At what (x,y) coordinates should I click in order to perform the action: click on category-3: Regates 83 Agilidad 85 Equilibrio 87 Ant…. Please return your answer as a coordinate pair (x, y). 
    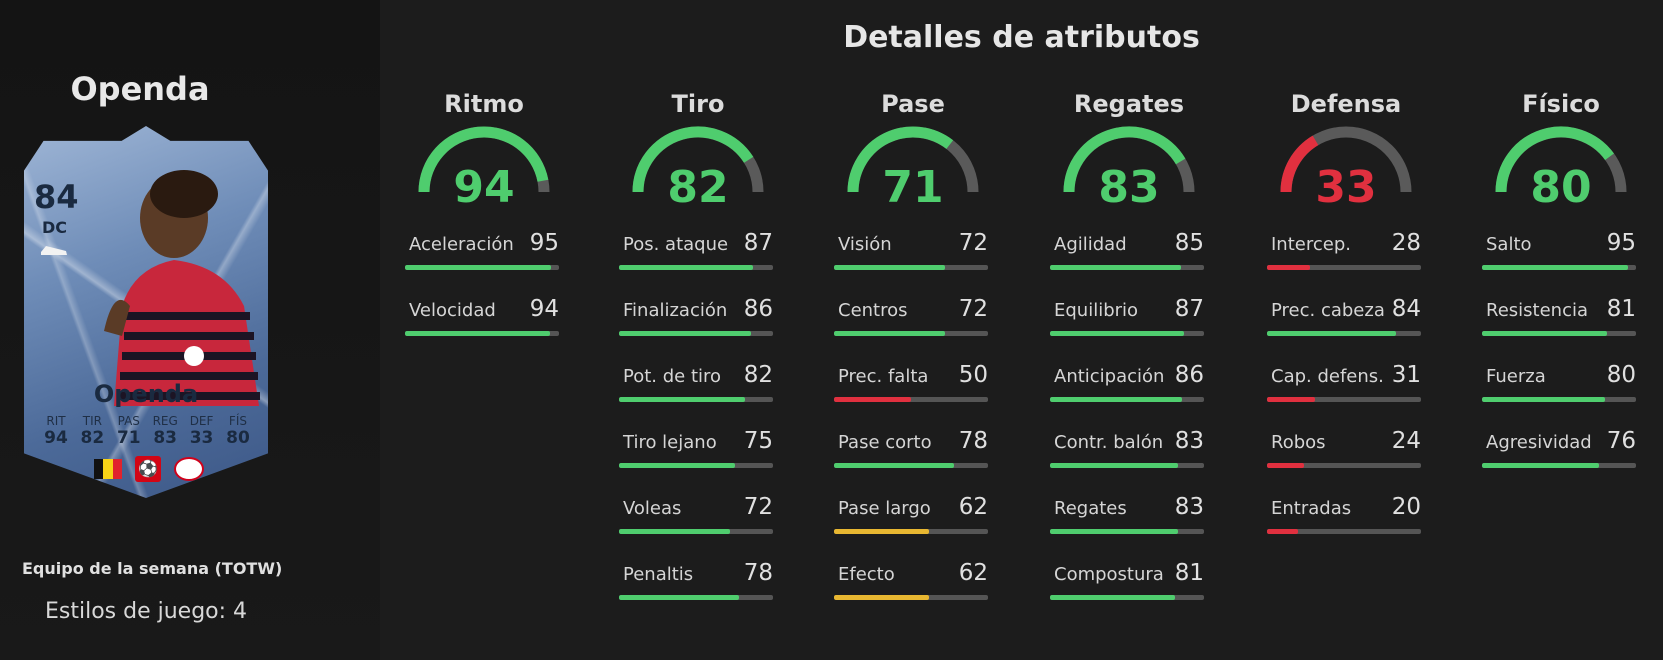
    Looking at the image, I should click on (1129, 359).